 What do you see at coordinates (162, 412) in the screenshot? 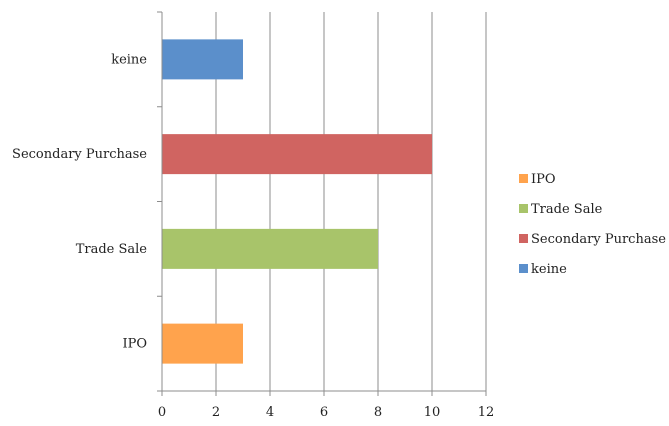
I see `x-tick-label: 0` at bounding box center [162, 412].